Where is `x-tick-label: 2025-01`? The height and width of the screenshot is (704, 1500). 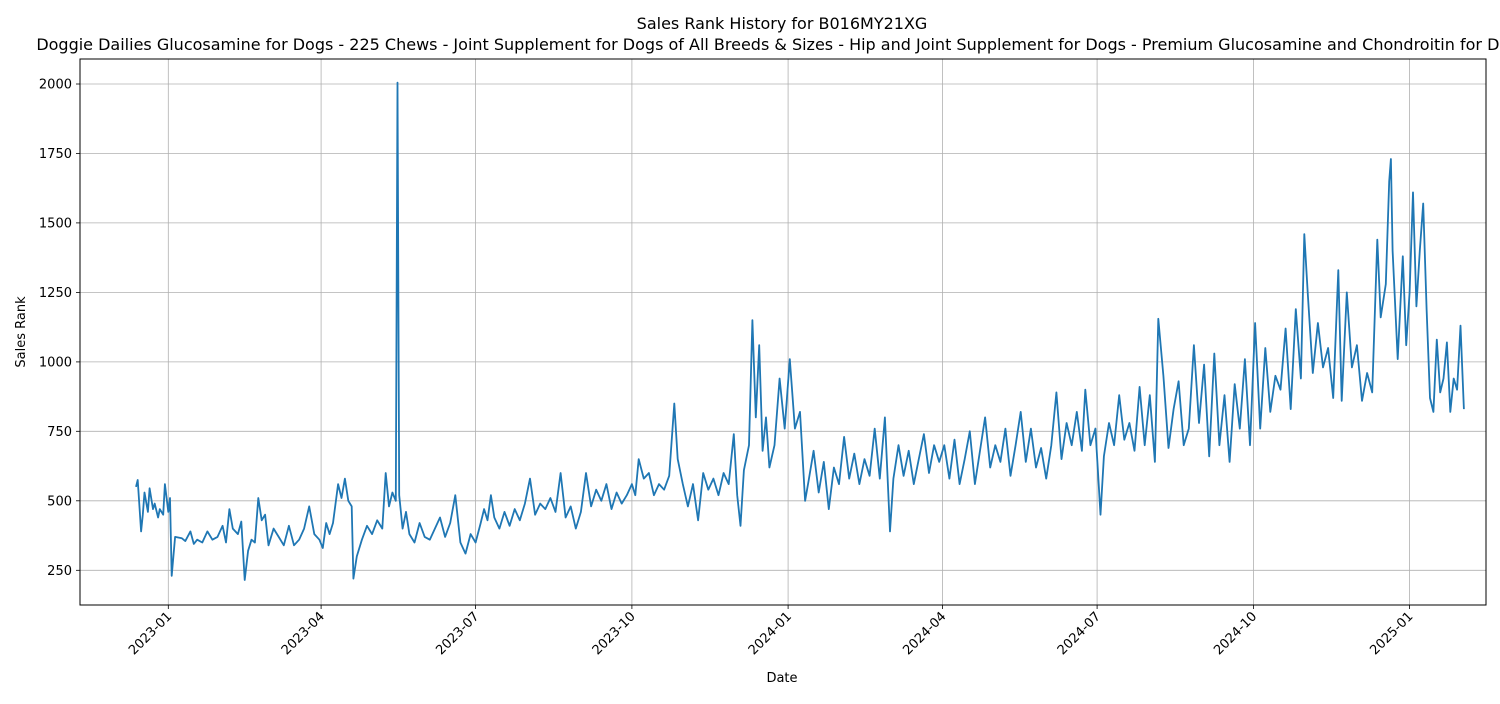 x-tick-label: 2025-01 is located at coordinates (1391, 633).